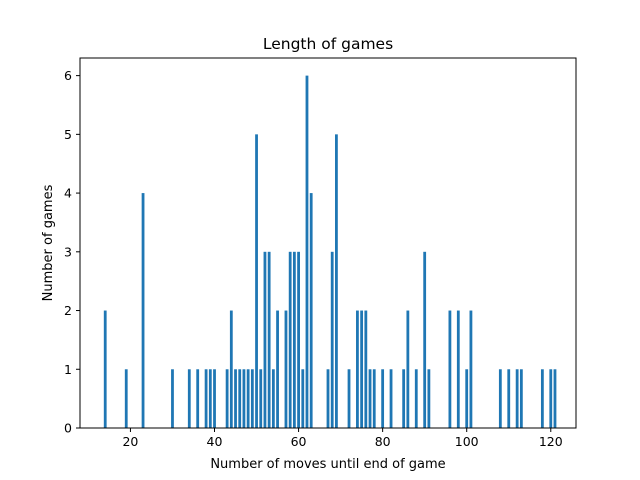 This screenshot has width=640, height=480. What do you see at coordinates (68, 369) in the screenshot?
I see `y-tick-label: 1` at bounding box center [68, 369].